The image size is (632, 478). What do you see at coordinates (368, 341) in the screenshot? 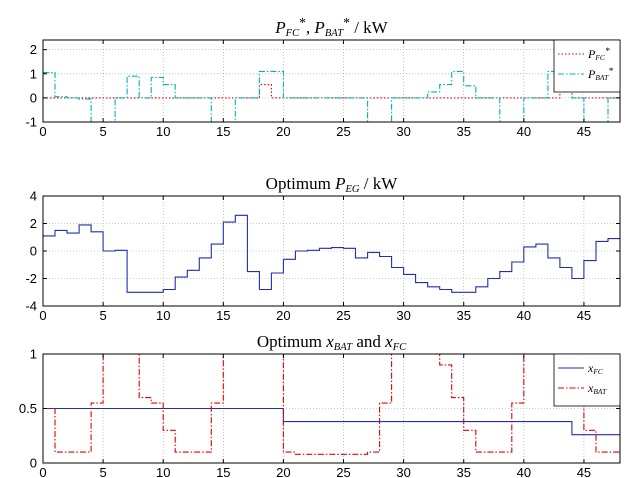
I see `chart-title-part: and` at bounding box center [368, 341].